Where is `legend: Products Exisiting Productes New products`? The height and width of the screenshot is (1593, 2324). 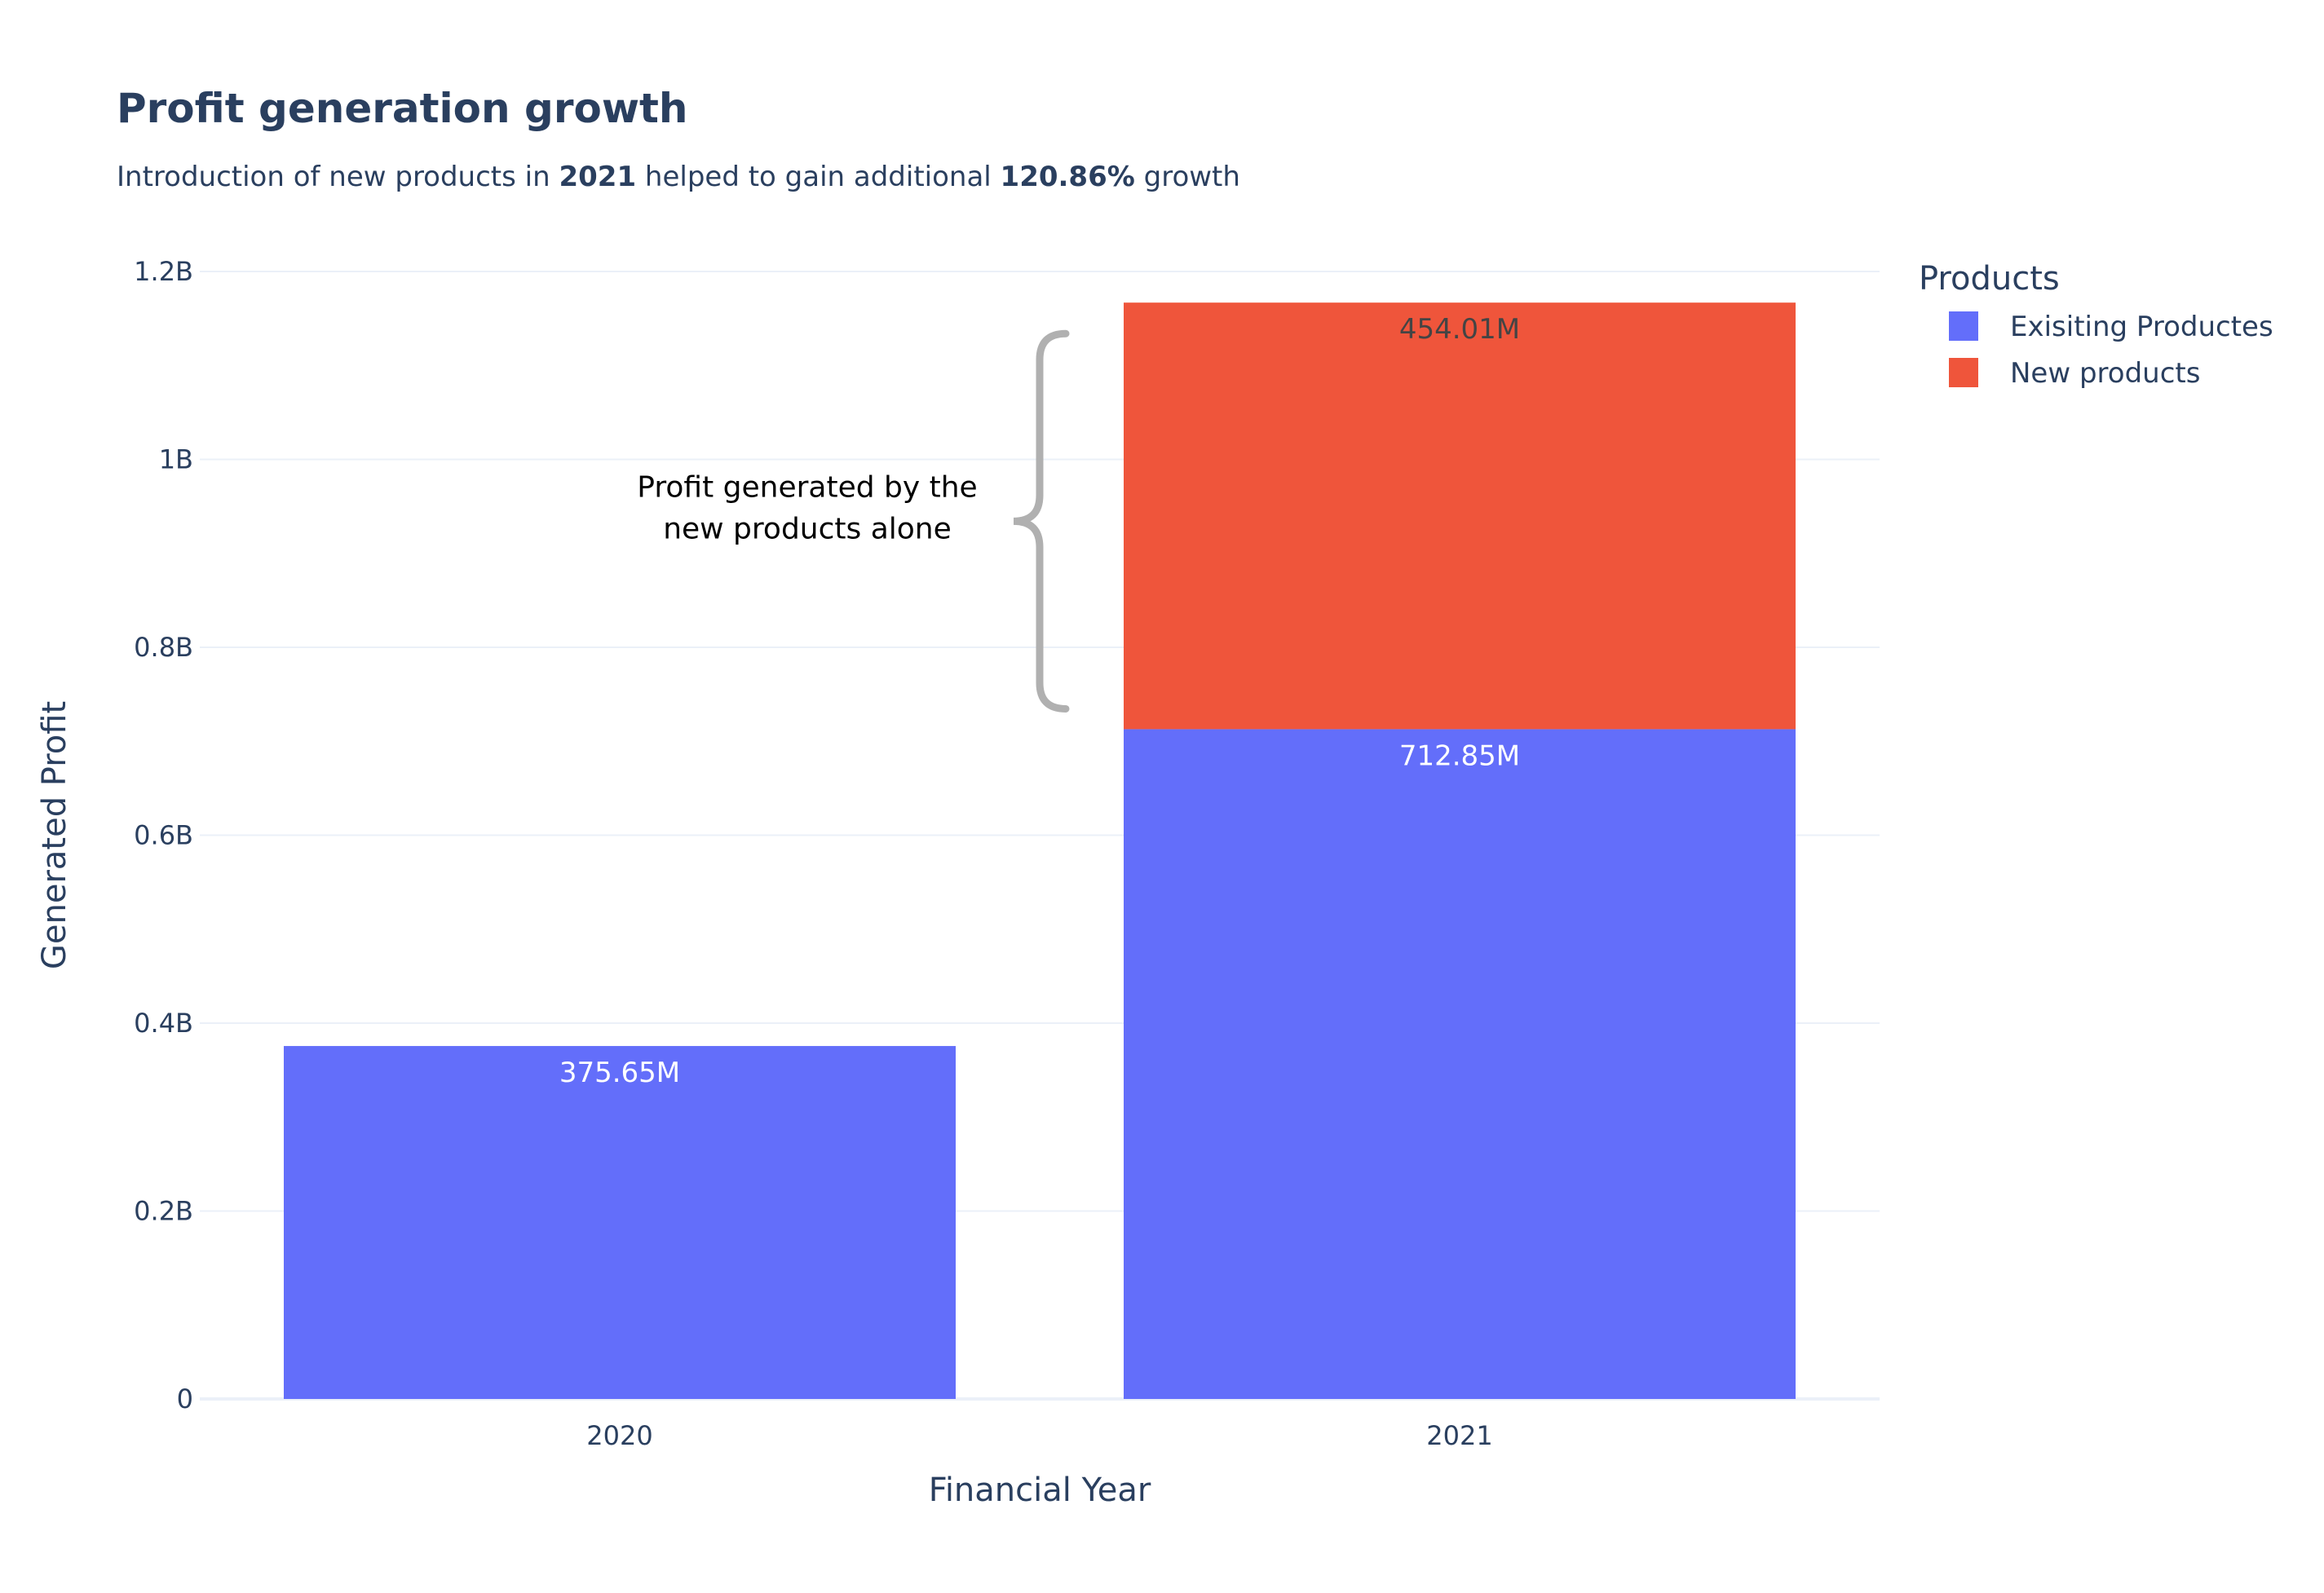 legend: Products Exisiting Productes New products is located at coordinates (2096, 325).